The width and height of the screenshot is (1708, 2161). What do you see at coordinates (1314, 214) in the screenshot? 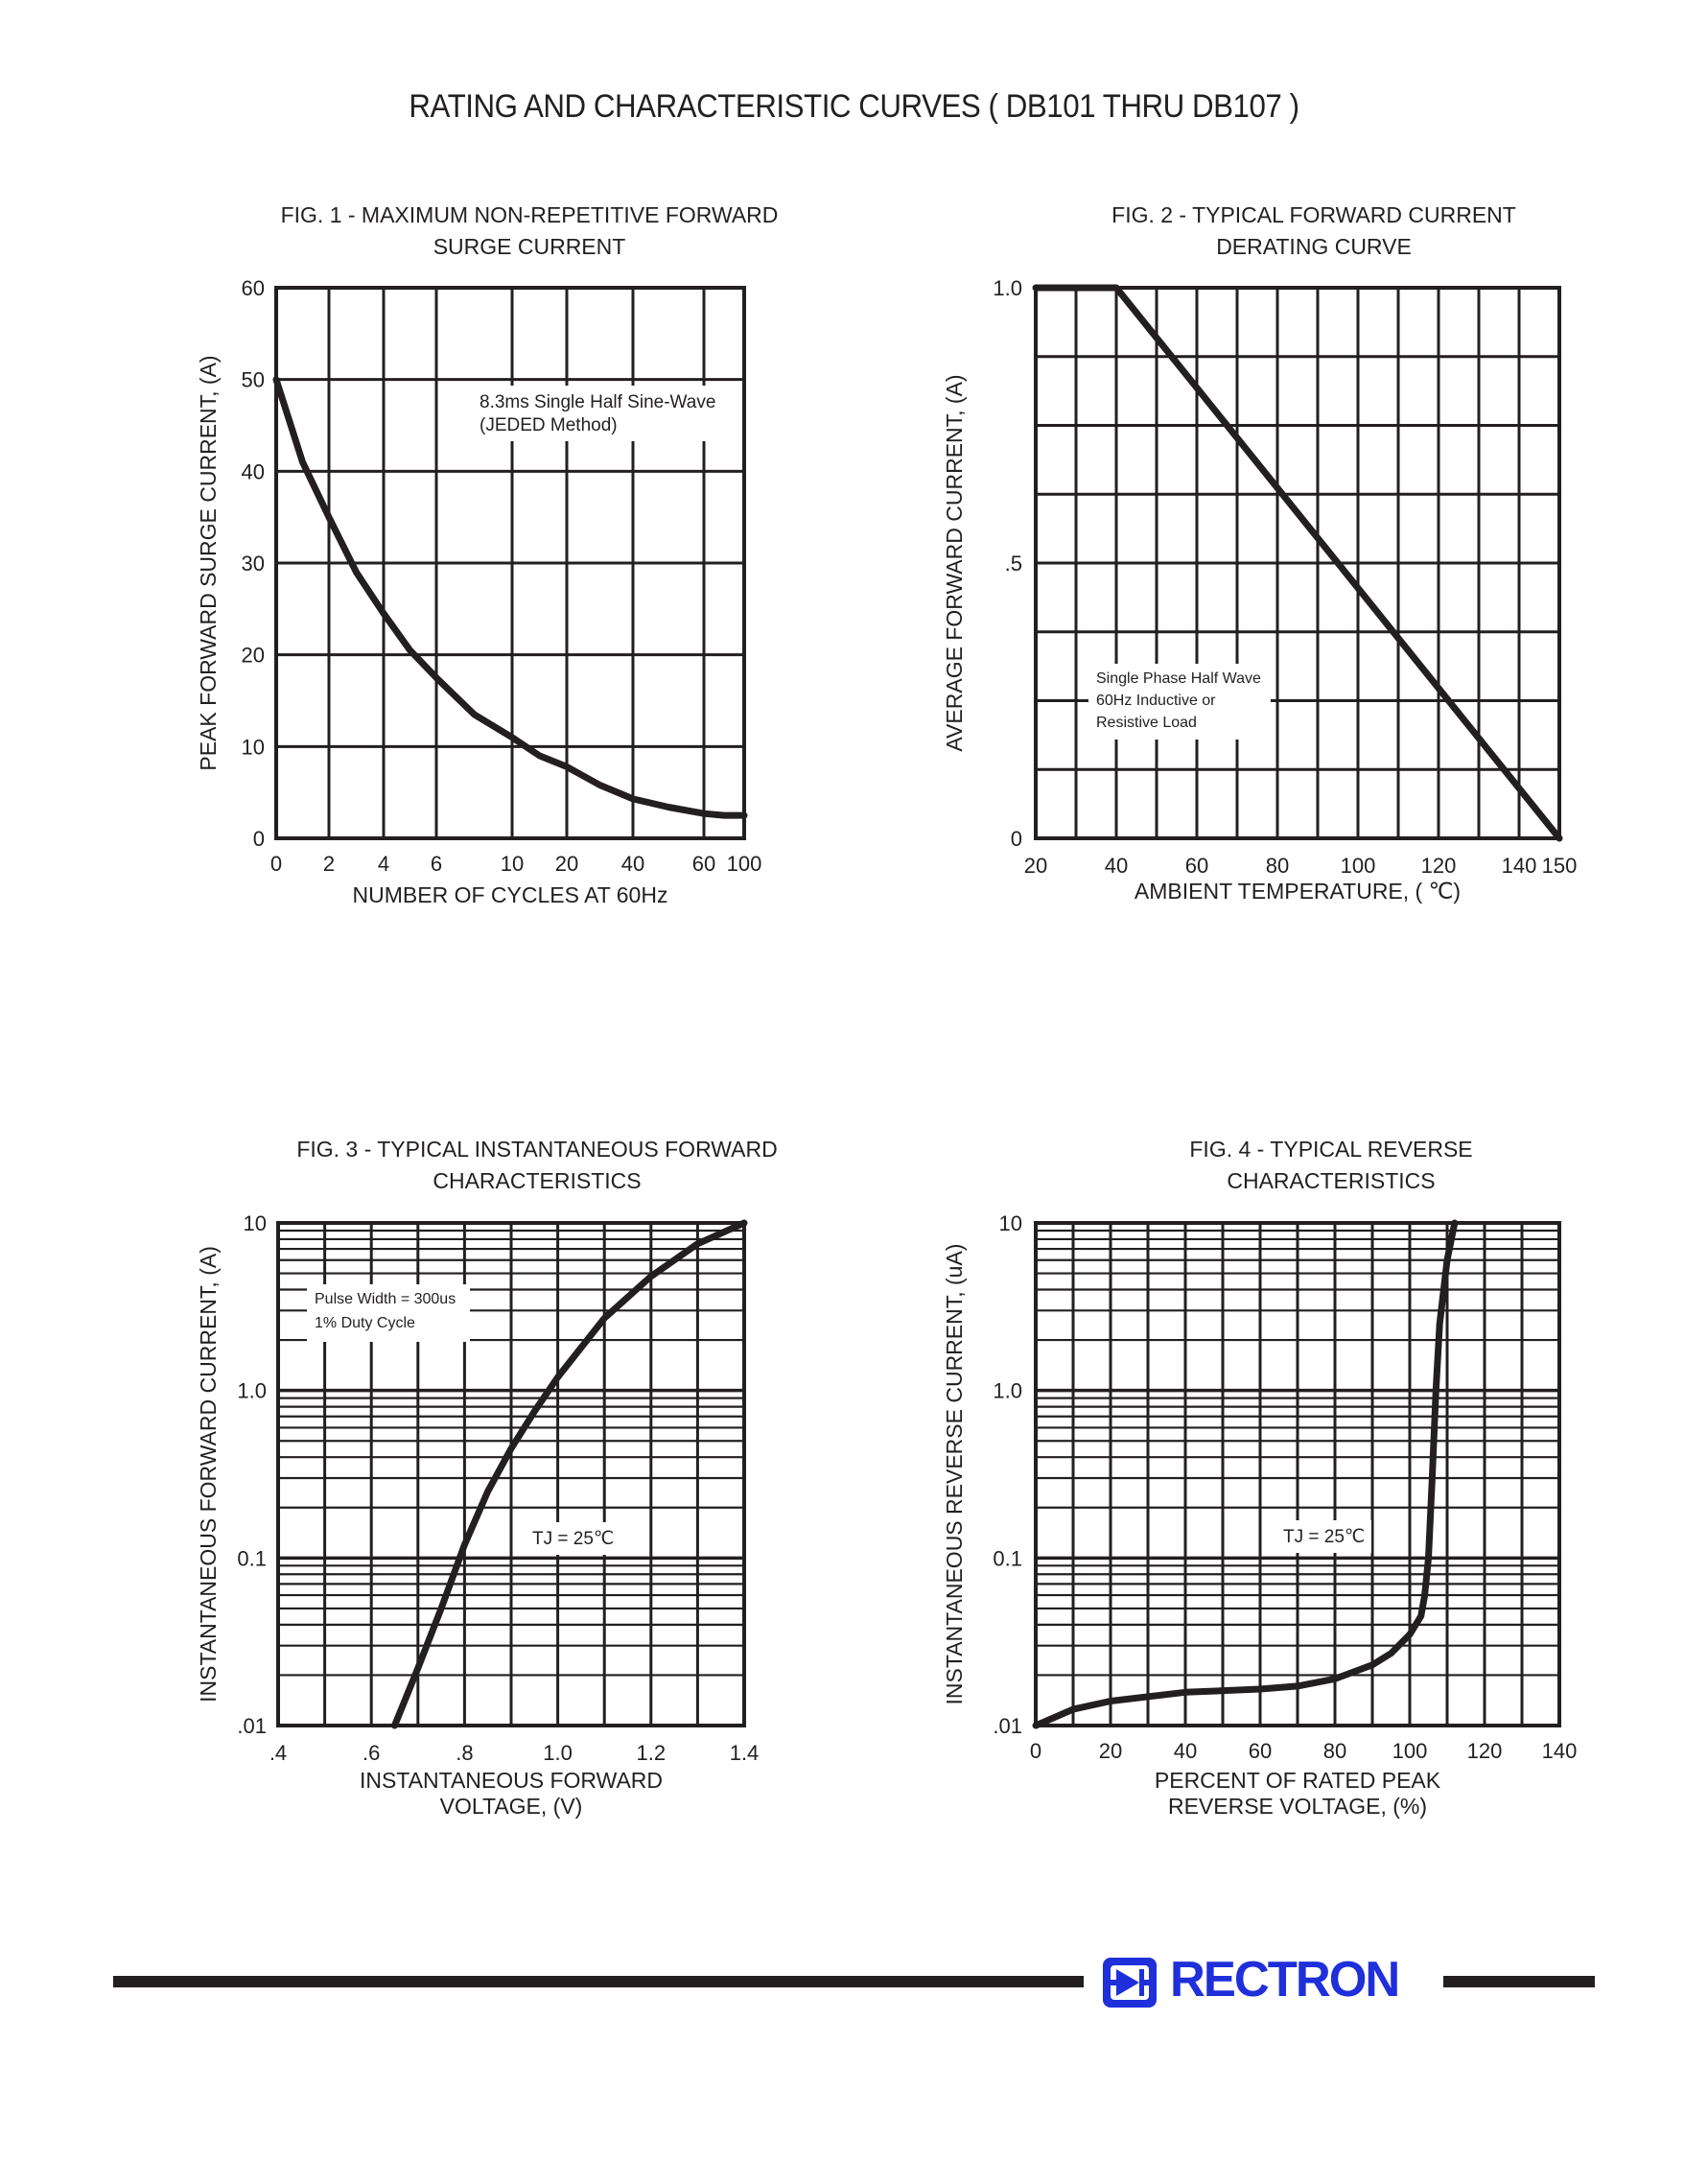
I see `fig2-title-line: FIG. 2 - TYPICAL FORWARD CURRENT` at bounding box center [1314, 214].